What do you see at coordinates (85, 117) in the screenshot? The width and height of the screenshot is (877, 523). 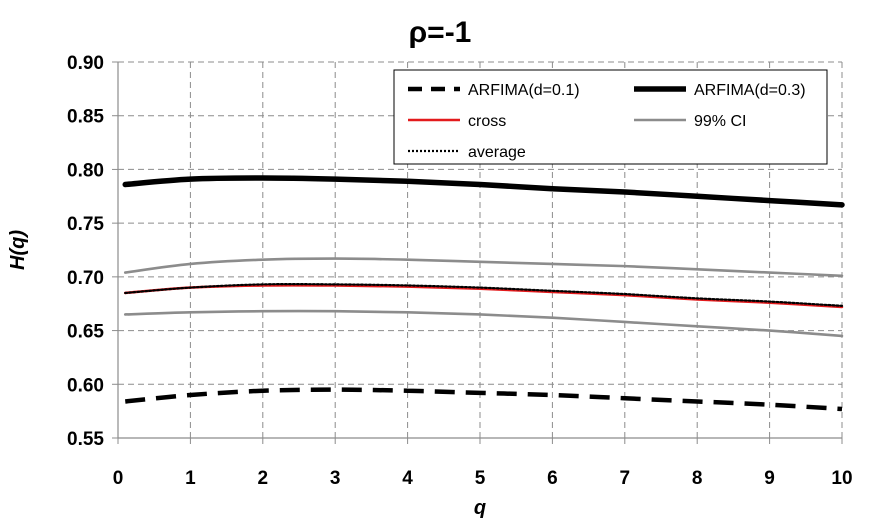 I see `y-tick-label: 0.85` at bounding box center [85, 117].